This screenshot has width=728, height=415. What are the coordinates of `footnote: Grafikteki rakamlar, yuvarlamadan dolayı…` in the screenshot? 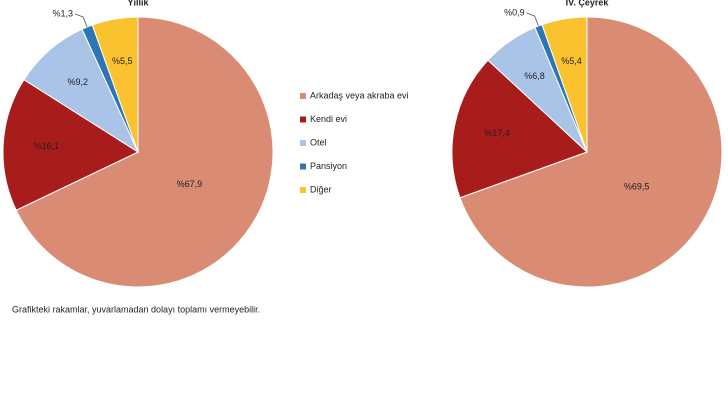 It's located at (136, 309).